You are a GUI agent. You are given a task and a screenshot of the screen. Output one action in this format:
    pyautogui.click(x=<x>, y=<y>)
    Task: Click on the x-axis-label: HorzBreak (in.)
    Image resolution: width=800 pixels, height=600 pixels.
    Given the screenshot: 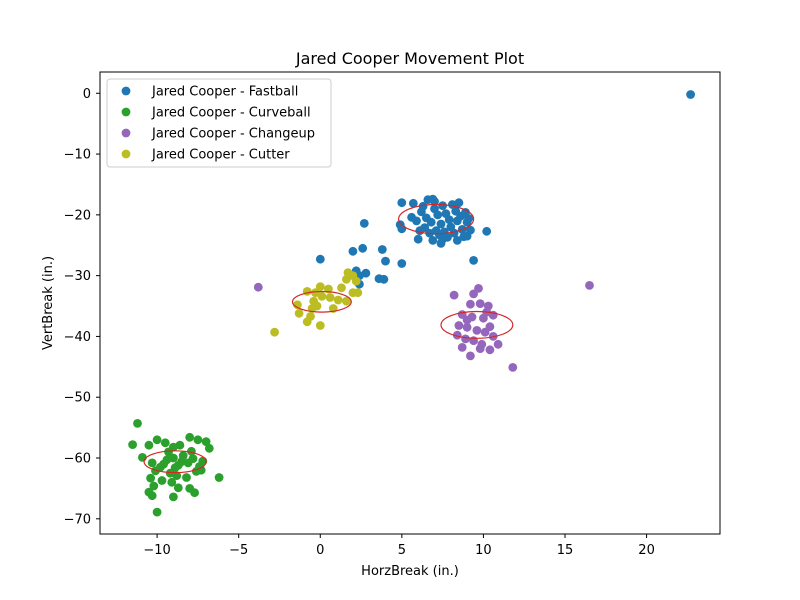 What is the action you would take?
    pyautogui.click(x=410, y=571)
    